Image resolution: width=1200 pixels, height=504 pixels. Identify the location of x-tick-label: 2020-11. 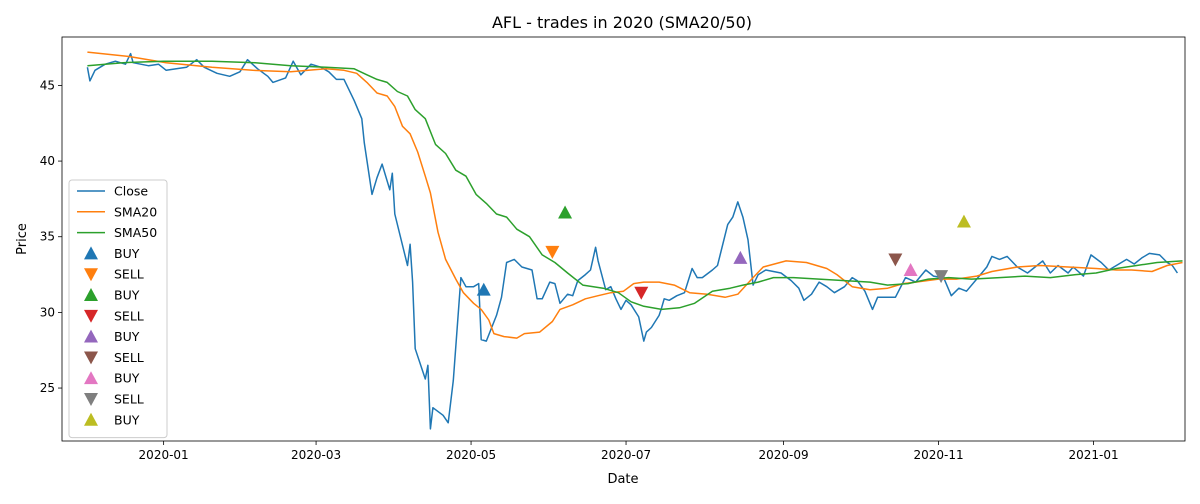
(938, 455).